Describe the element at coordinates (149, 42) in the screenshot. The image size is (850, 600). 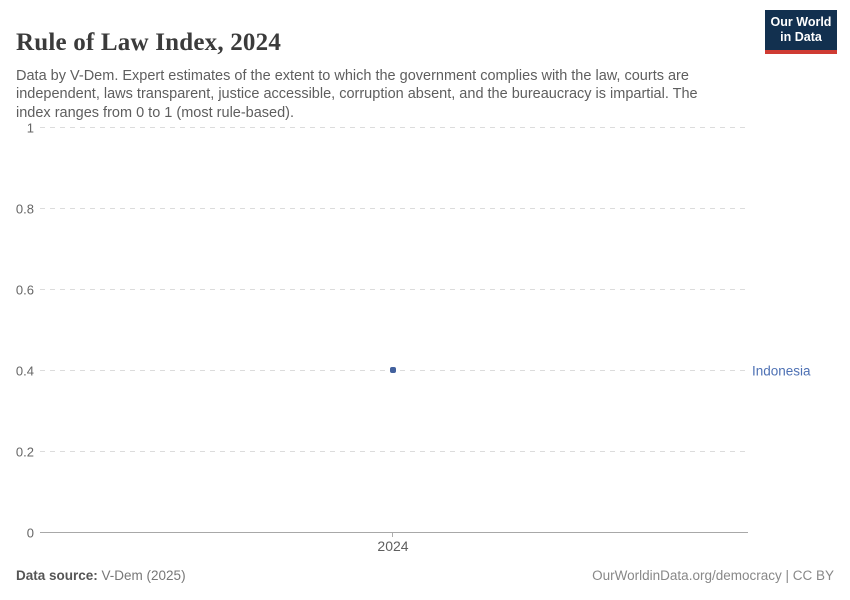
I see `page-title: Rule of Law Index, 2024` at that location.